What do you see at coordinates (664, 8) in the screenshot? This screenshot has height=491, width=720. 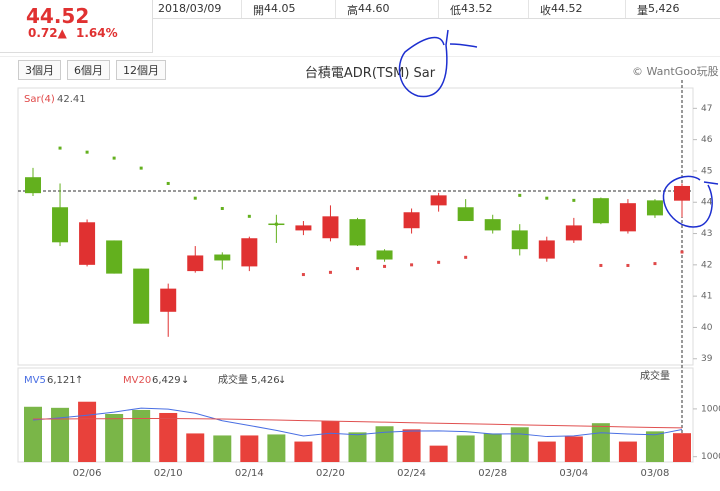 I see `field-value: 5,426` at bounding box center [664, 8].